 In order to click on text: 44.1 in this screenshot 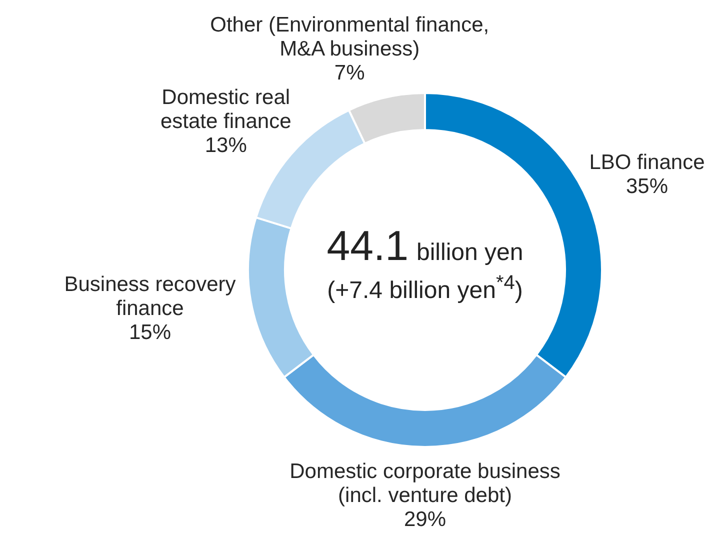, I will do `click(367, 245)`.